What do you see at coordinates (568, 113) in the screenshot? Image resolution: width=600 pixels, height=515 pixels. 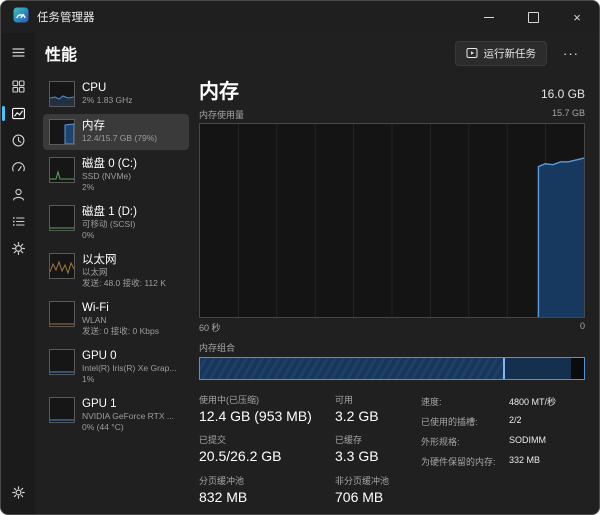 I see `usage-scale-top: 15.7 GB` at bounding box center [568, 113].